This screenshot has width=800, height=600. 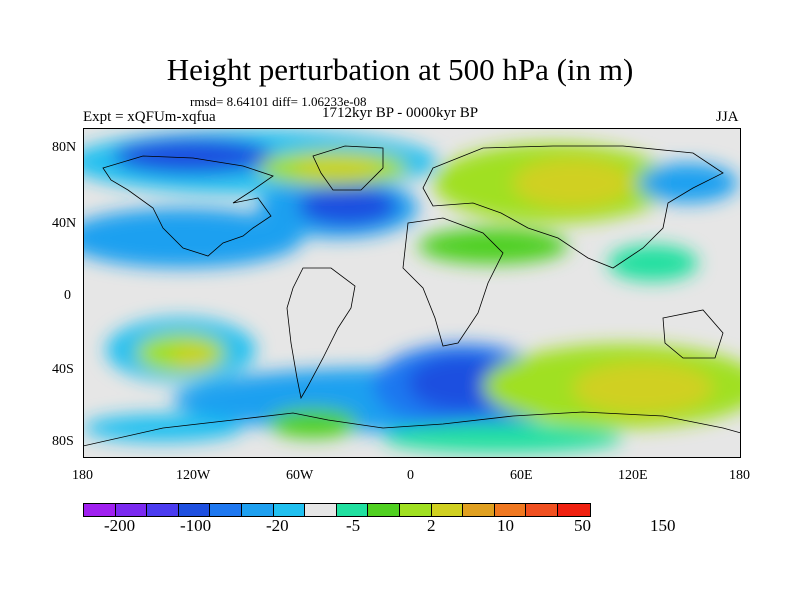 What do you see at coordinates (688, 183) in the screenshot?
I see `northwest-pacific-low` at bounding box center [688, 183].